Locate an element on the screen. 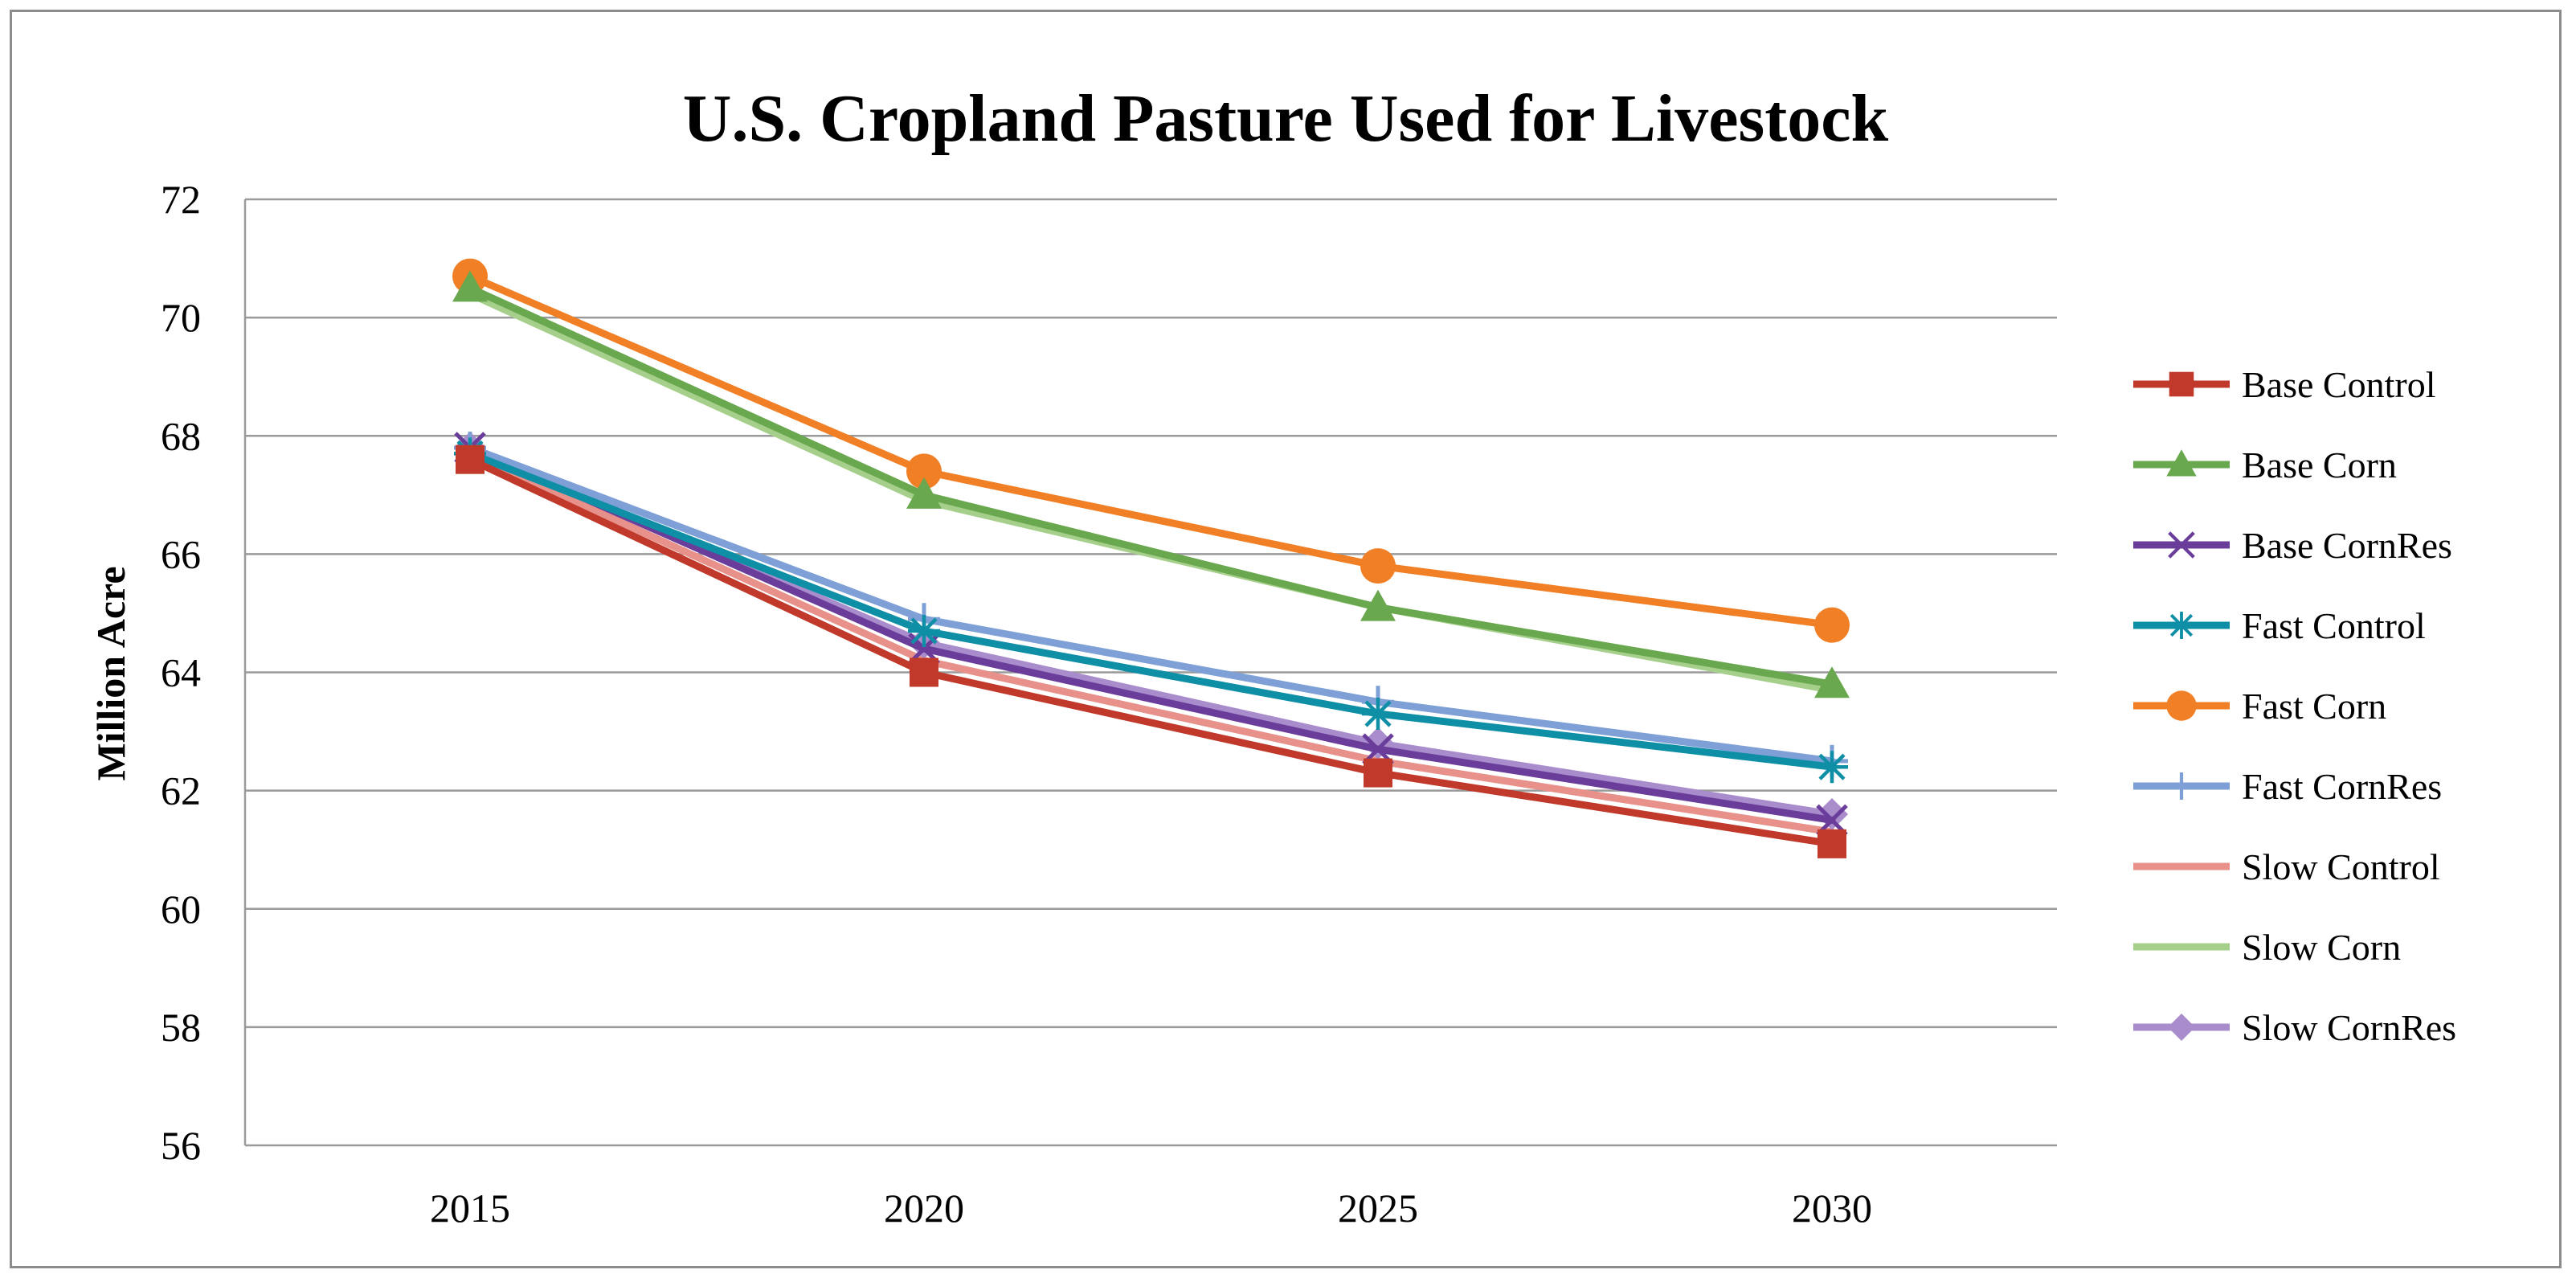 This screenshot has width=2576, height=1282. y-tick-label: 64 is located at coordinates (181, 672).